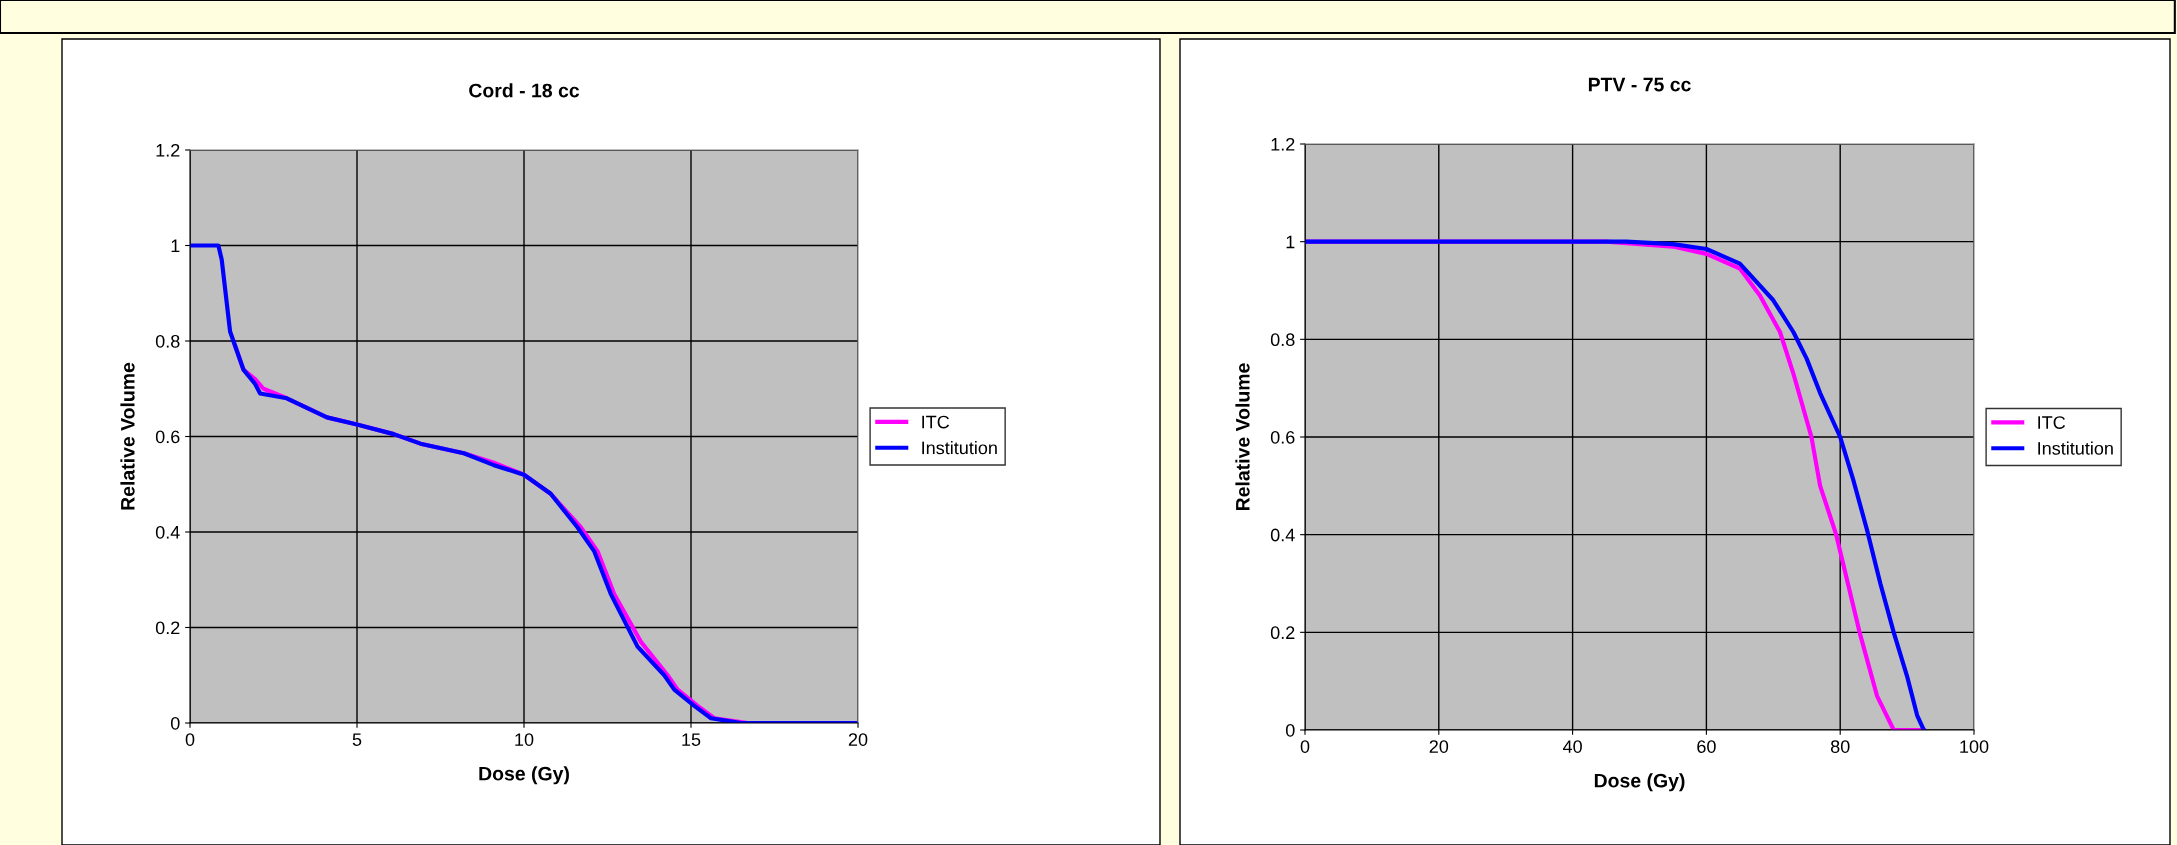 Image resolution: width=2177 pixels, height=845 pixels. I want to click on x-tick-label: 5, so click(357, 739).